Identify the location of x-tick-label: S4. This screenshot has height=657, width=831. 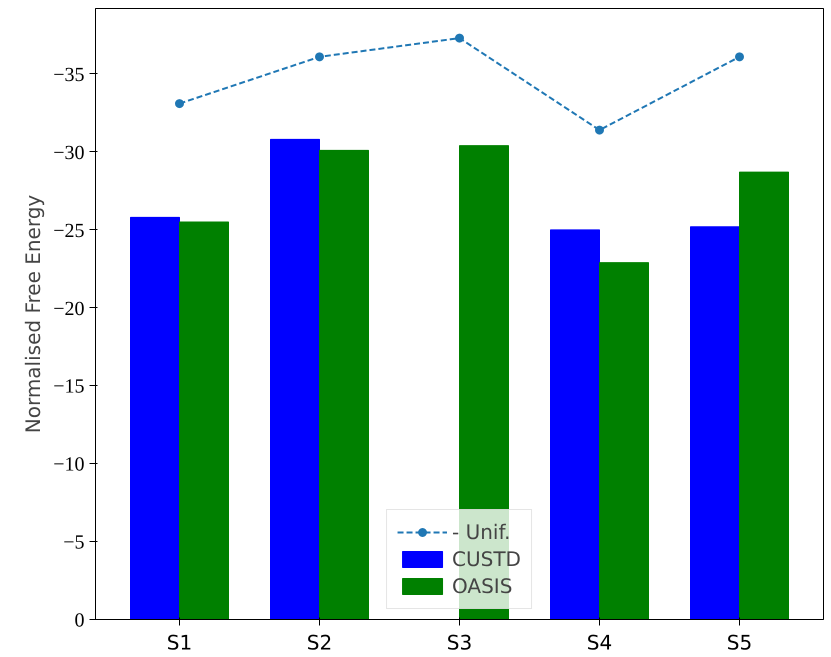
(599, 642).